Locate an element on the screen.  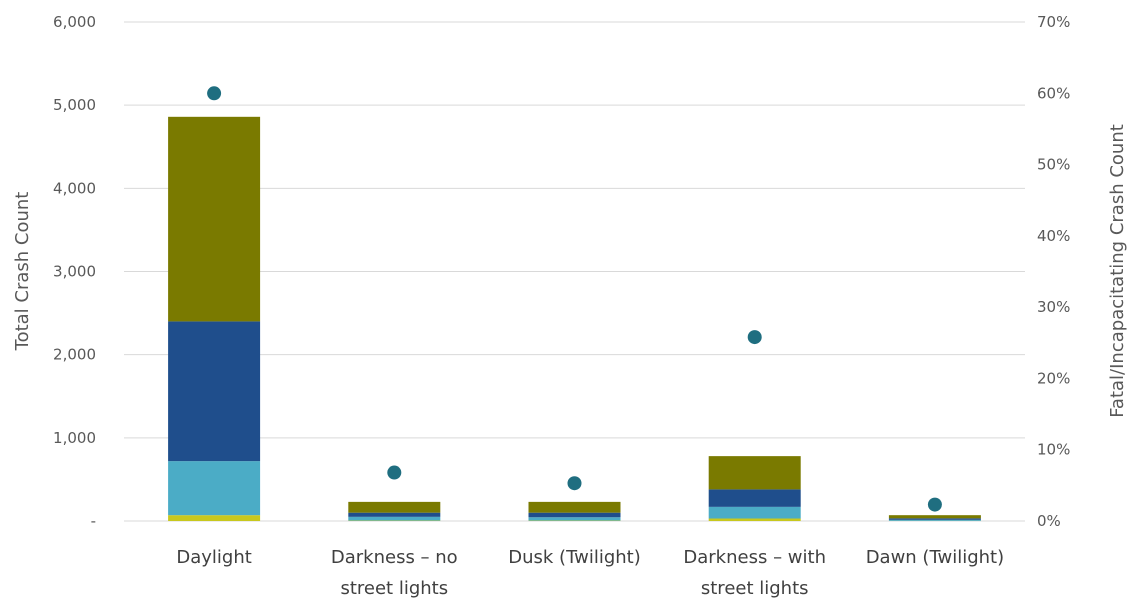
y2-tick-label: 60% is located at coordinates (1053, 93).